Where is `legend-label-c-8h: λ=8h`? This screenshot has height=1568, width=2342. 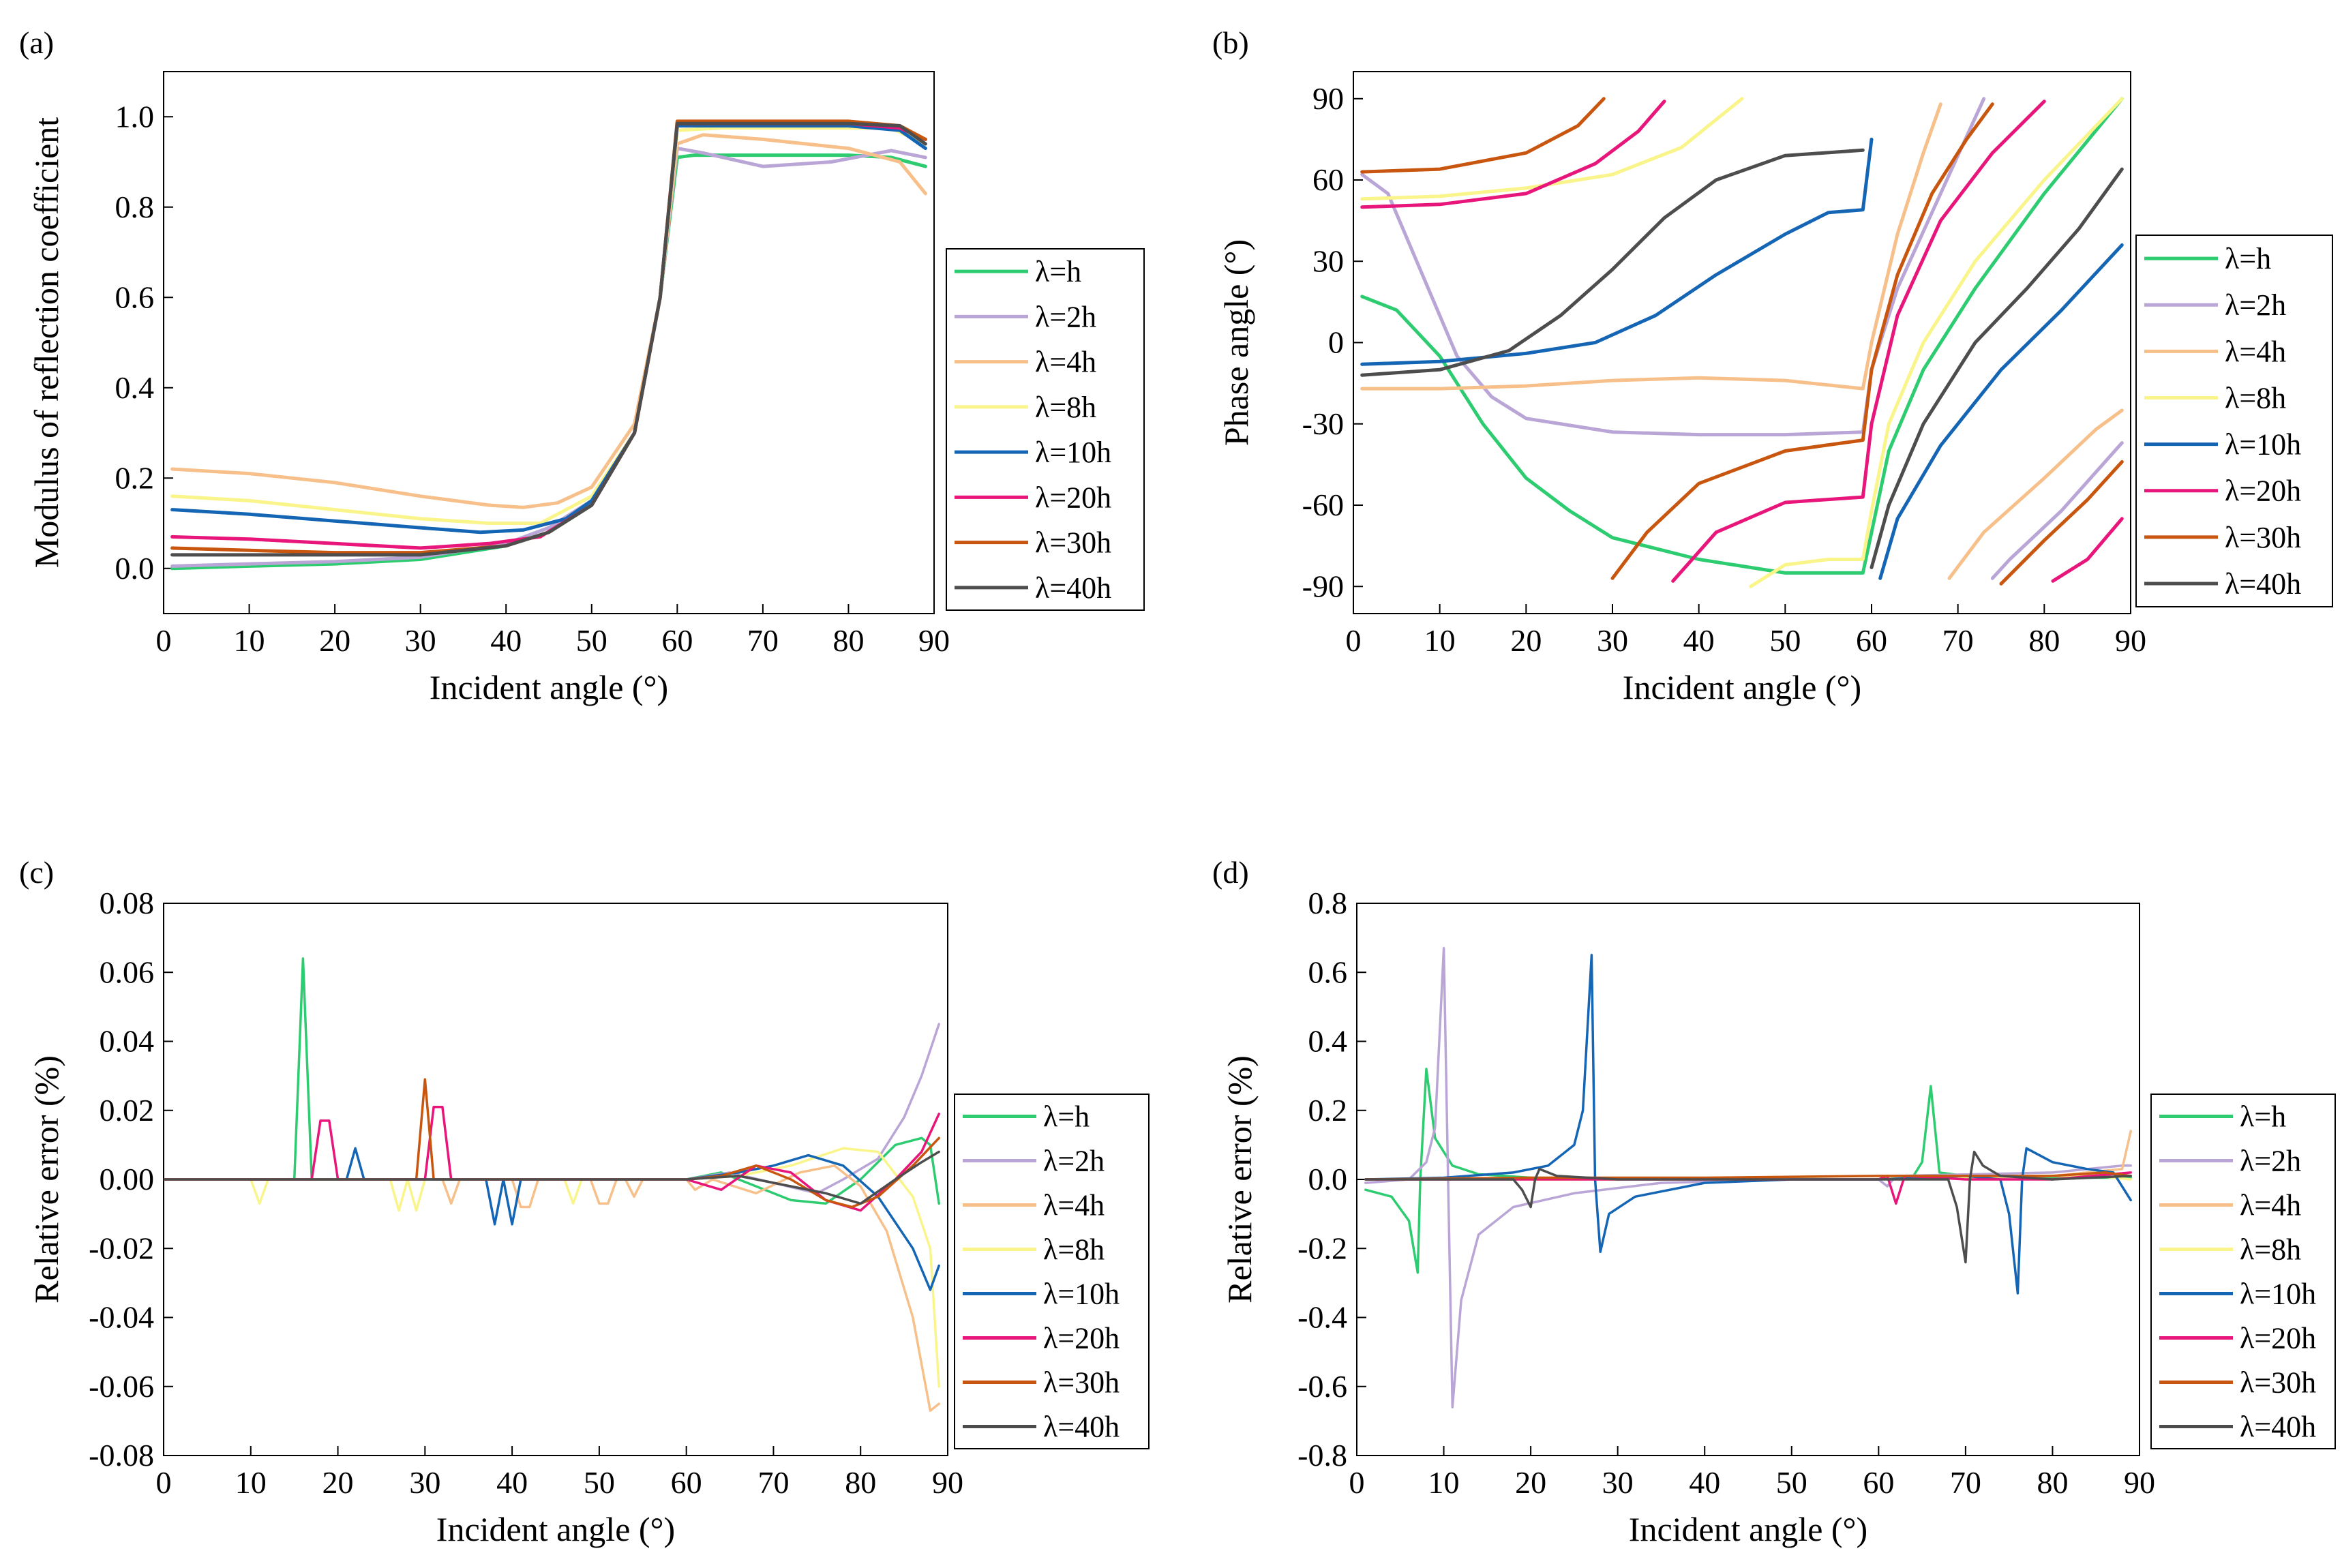 legend-label-c-8h: λ=8h is located at coordinates (1074, 1250).